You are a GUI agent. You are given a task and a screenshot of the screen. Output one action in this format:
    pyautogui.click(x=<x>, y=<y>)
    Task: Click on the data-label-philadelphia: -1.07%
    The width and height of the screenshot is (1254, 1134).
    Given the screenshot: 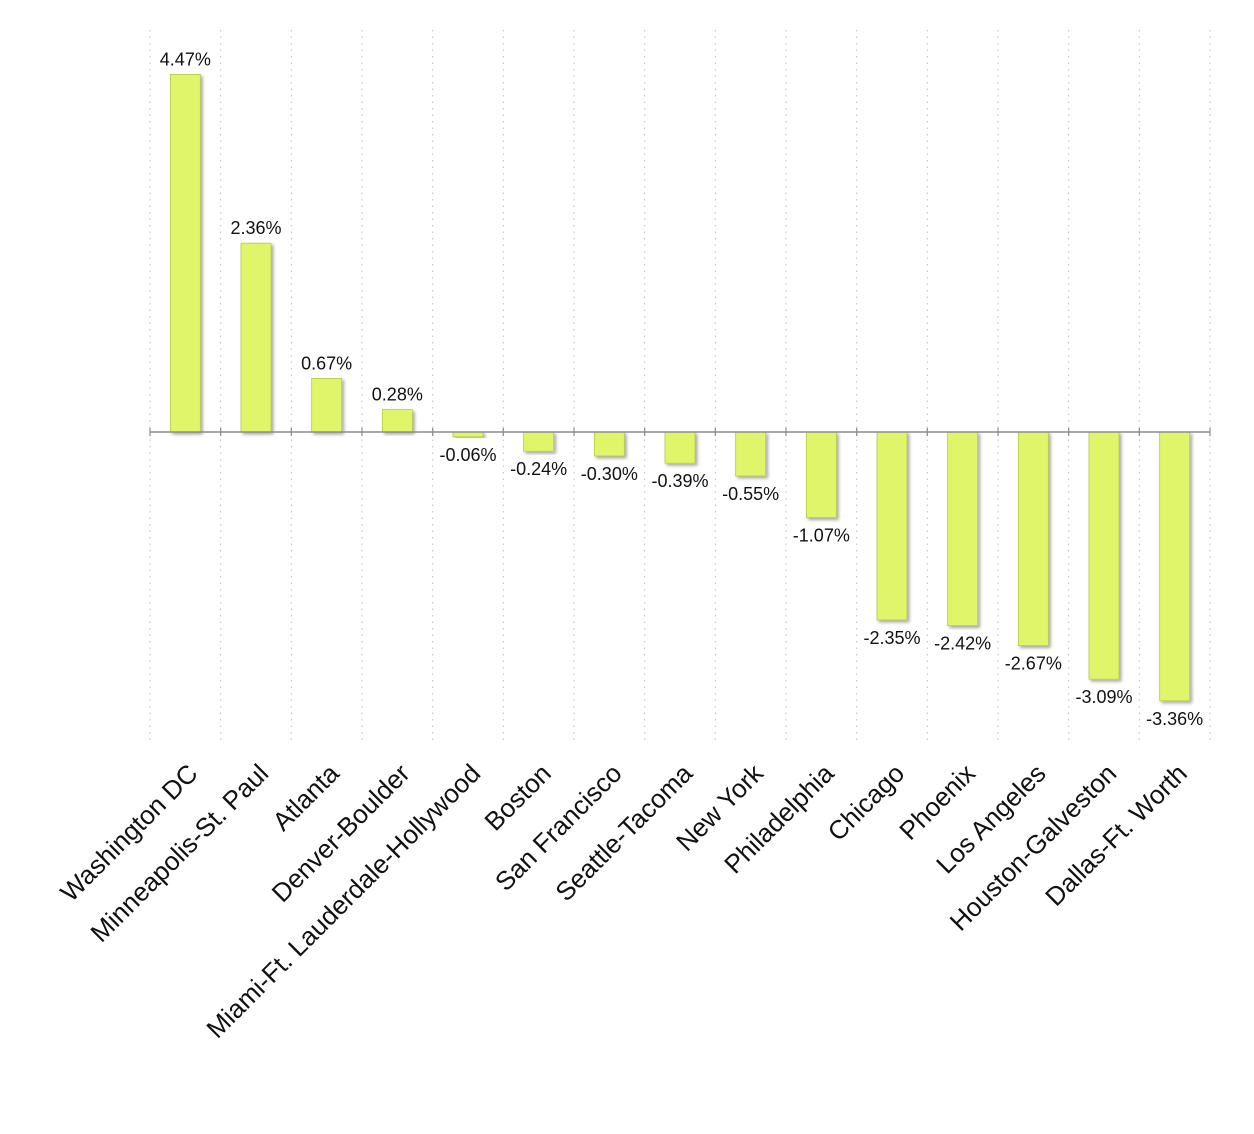 What is the action you would take?
    pyautogui.click(x=821, y=536)
    